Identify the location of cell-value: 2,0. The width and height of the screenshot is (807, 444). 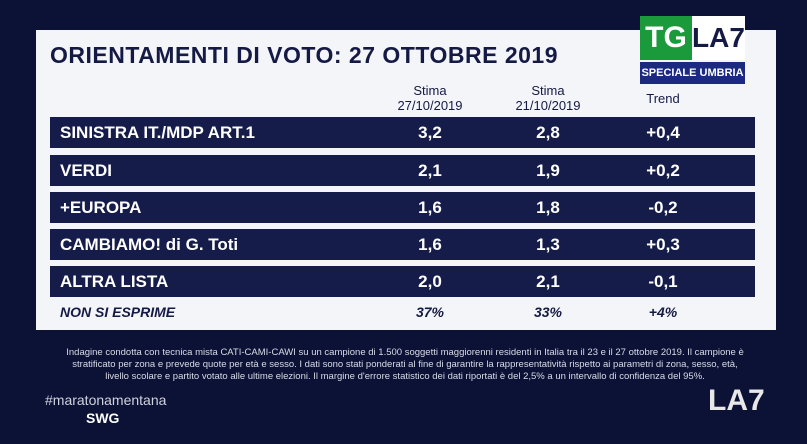
(430, 281).